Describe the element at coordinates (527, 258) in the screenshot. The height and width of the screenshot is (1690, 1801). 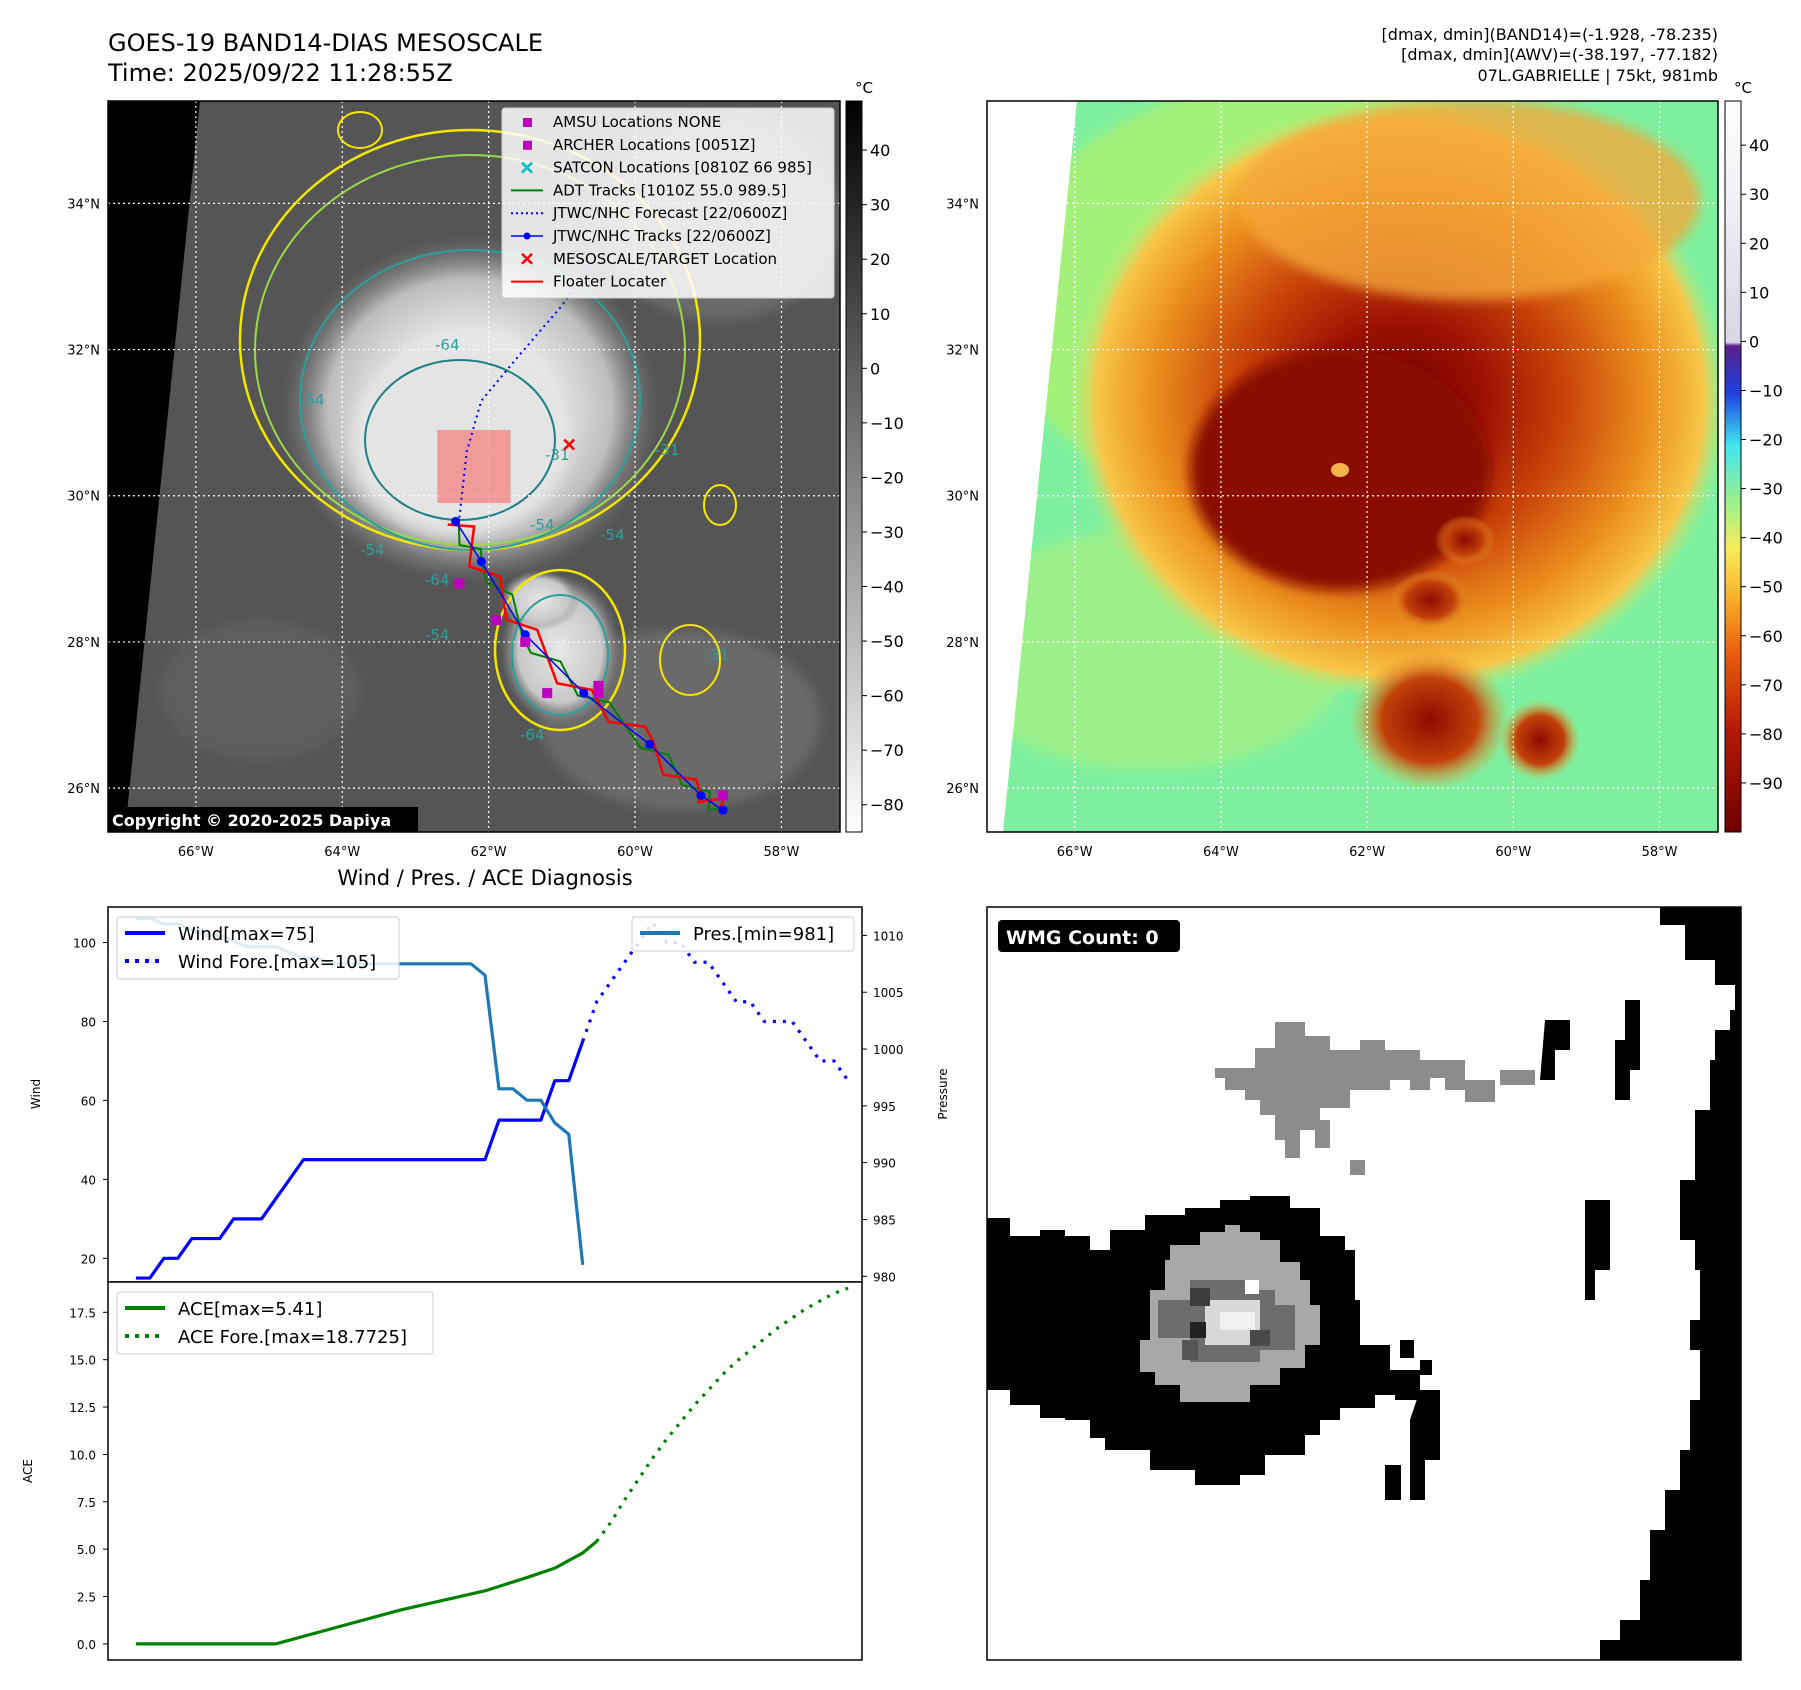
I see `legend-x-marker` at that location.